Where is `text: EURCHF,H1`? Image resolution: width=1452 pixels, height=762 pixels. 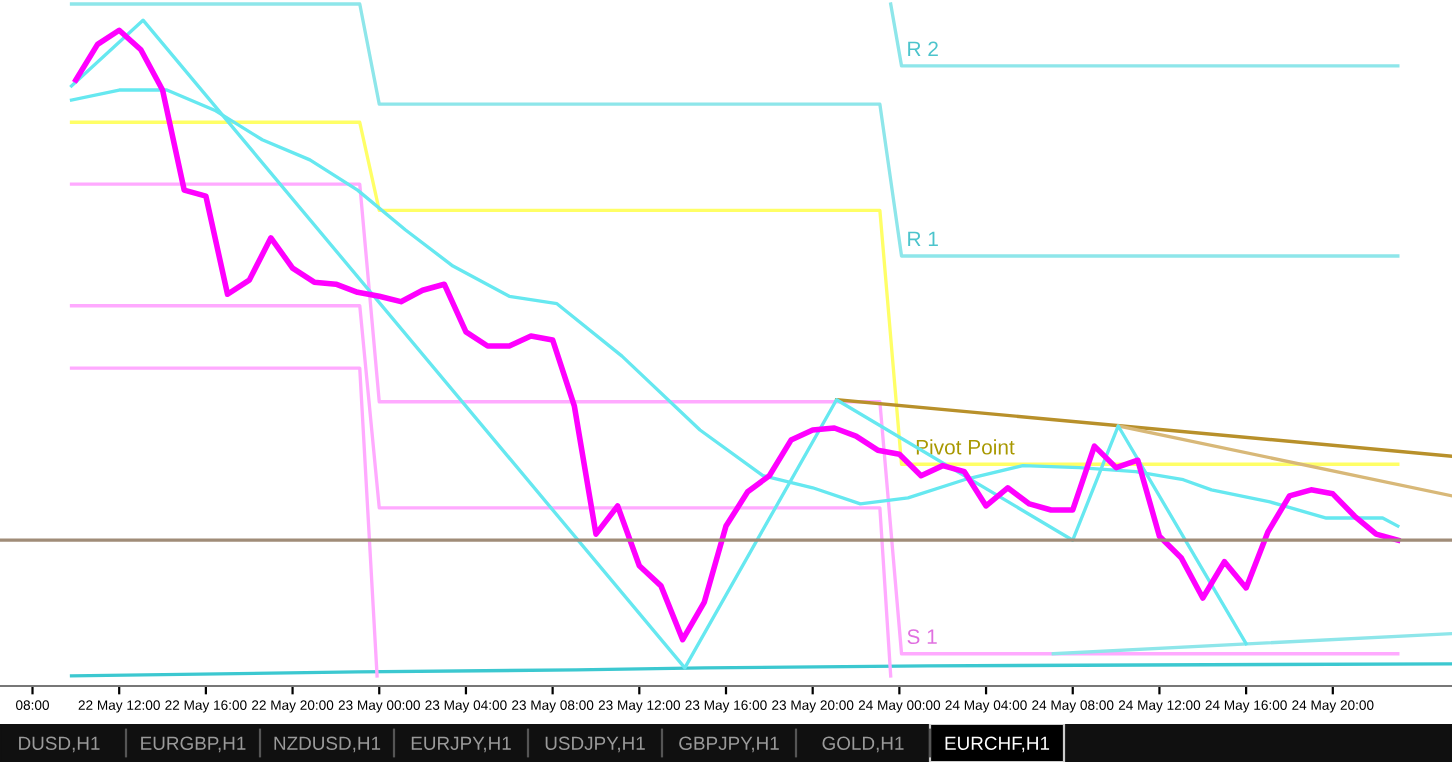
text: EURCHF,H1 is located at coordinates (997, 744).